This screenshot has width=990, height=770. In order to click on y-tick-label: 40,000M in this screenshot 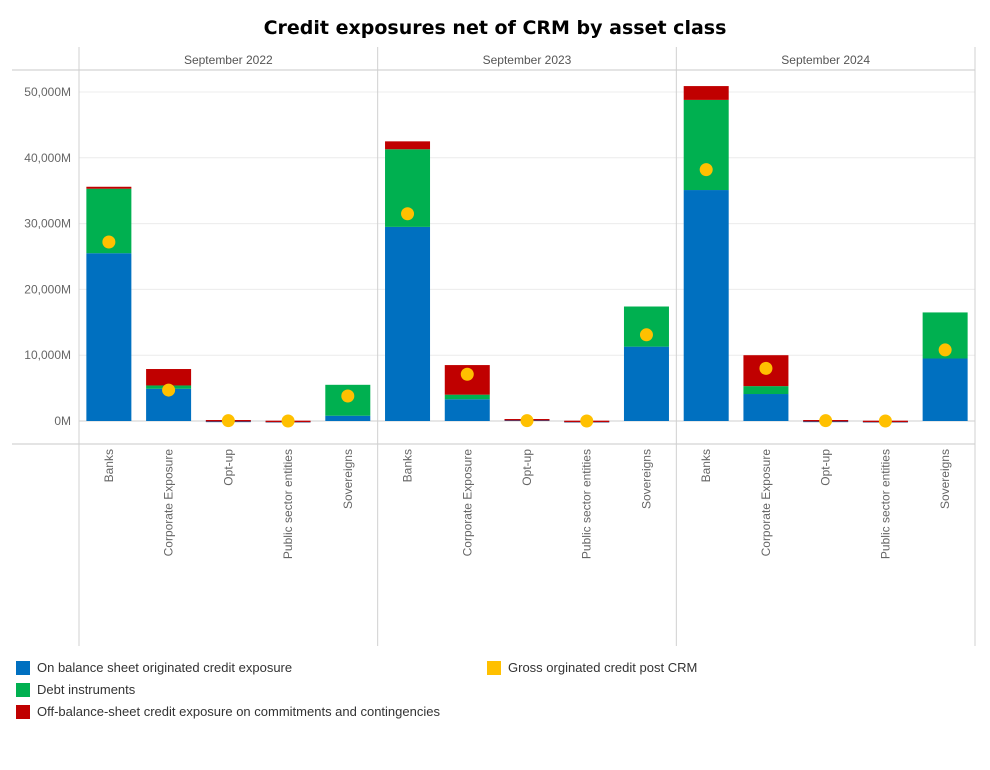, I will do `click(47, 158)`.